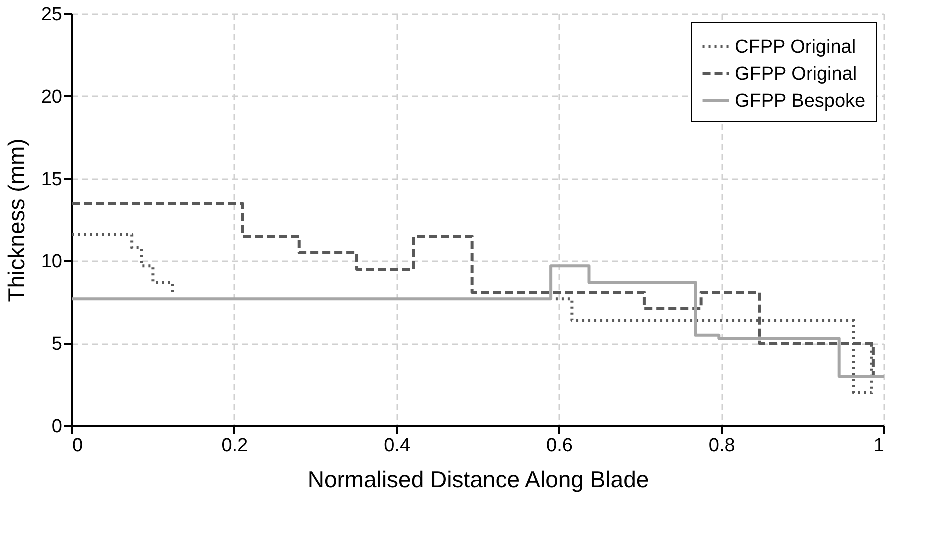  What do you see at coordinates (559, 446) in the screenshot?
I see `x-tick-label: 0.6` at bounding box center [559, 446].